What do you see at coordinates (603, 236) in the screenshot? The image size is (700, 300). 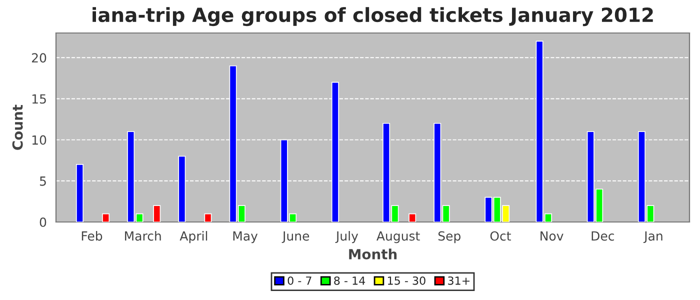 I see `x-tick-label: Dec` at bounding box center [603, 236].